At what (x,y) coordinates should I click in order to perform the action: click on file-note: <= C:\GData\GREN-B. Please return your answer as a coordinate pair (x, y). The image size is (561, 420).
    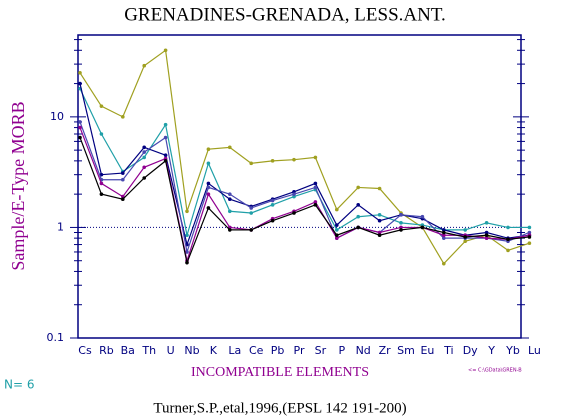
    Looking at the image, I should click on (495, 371).